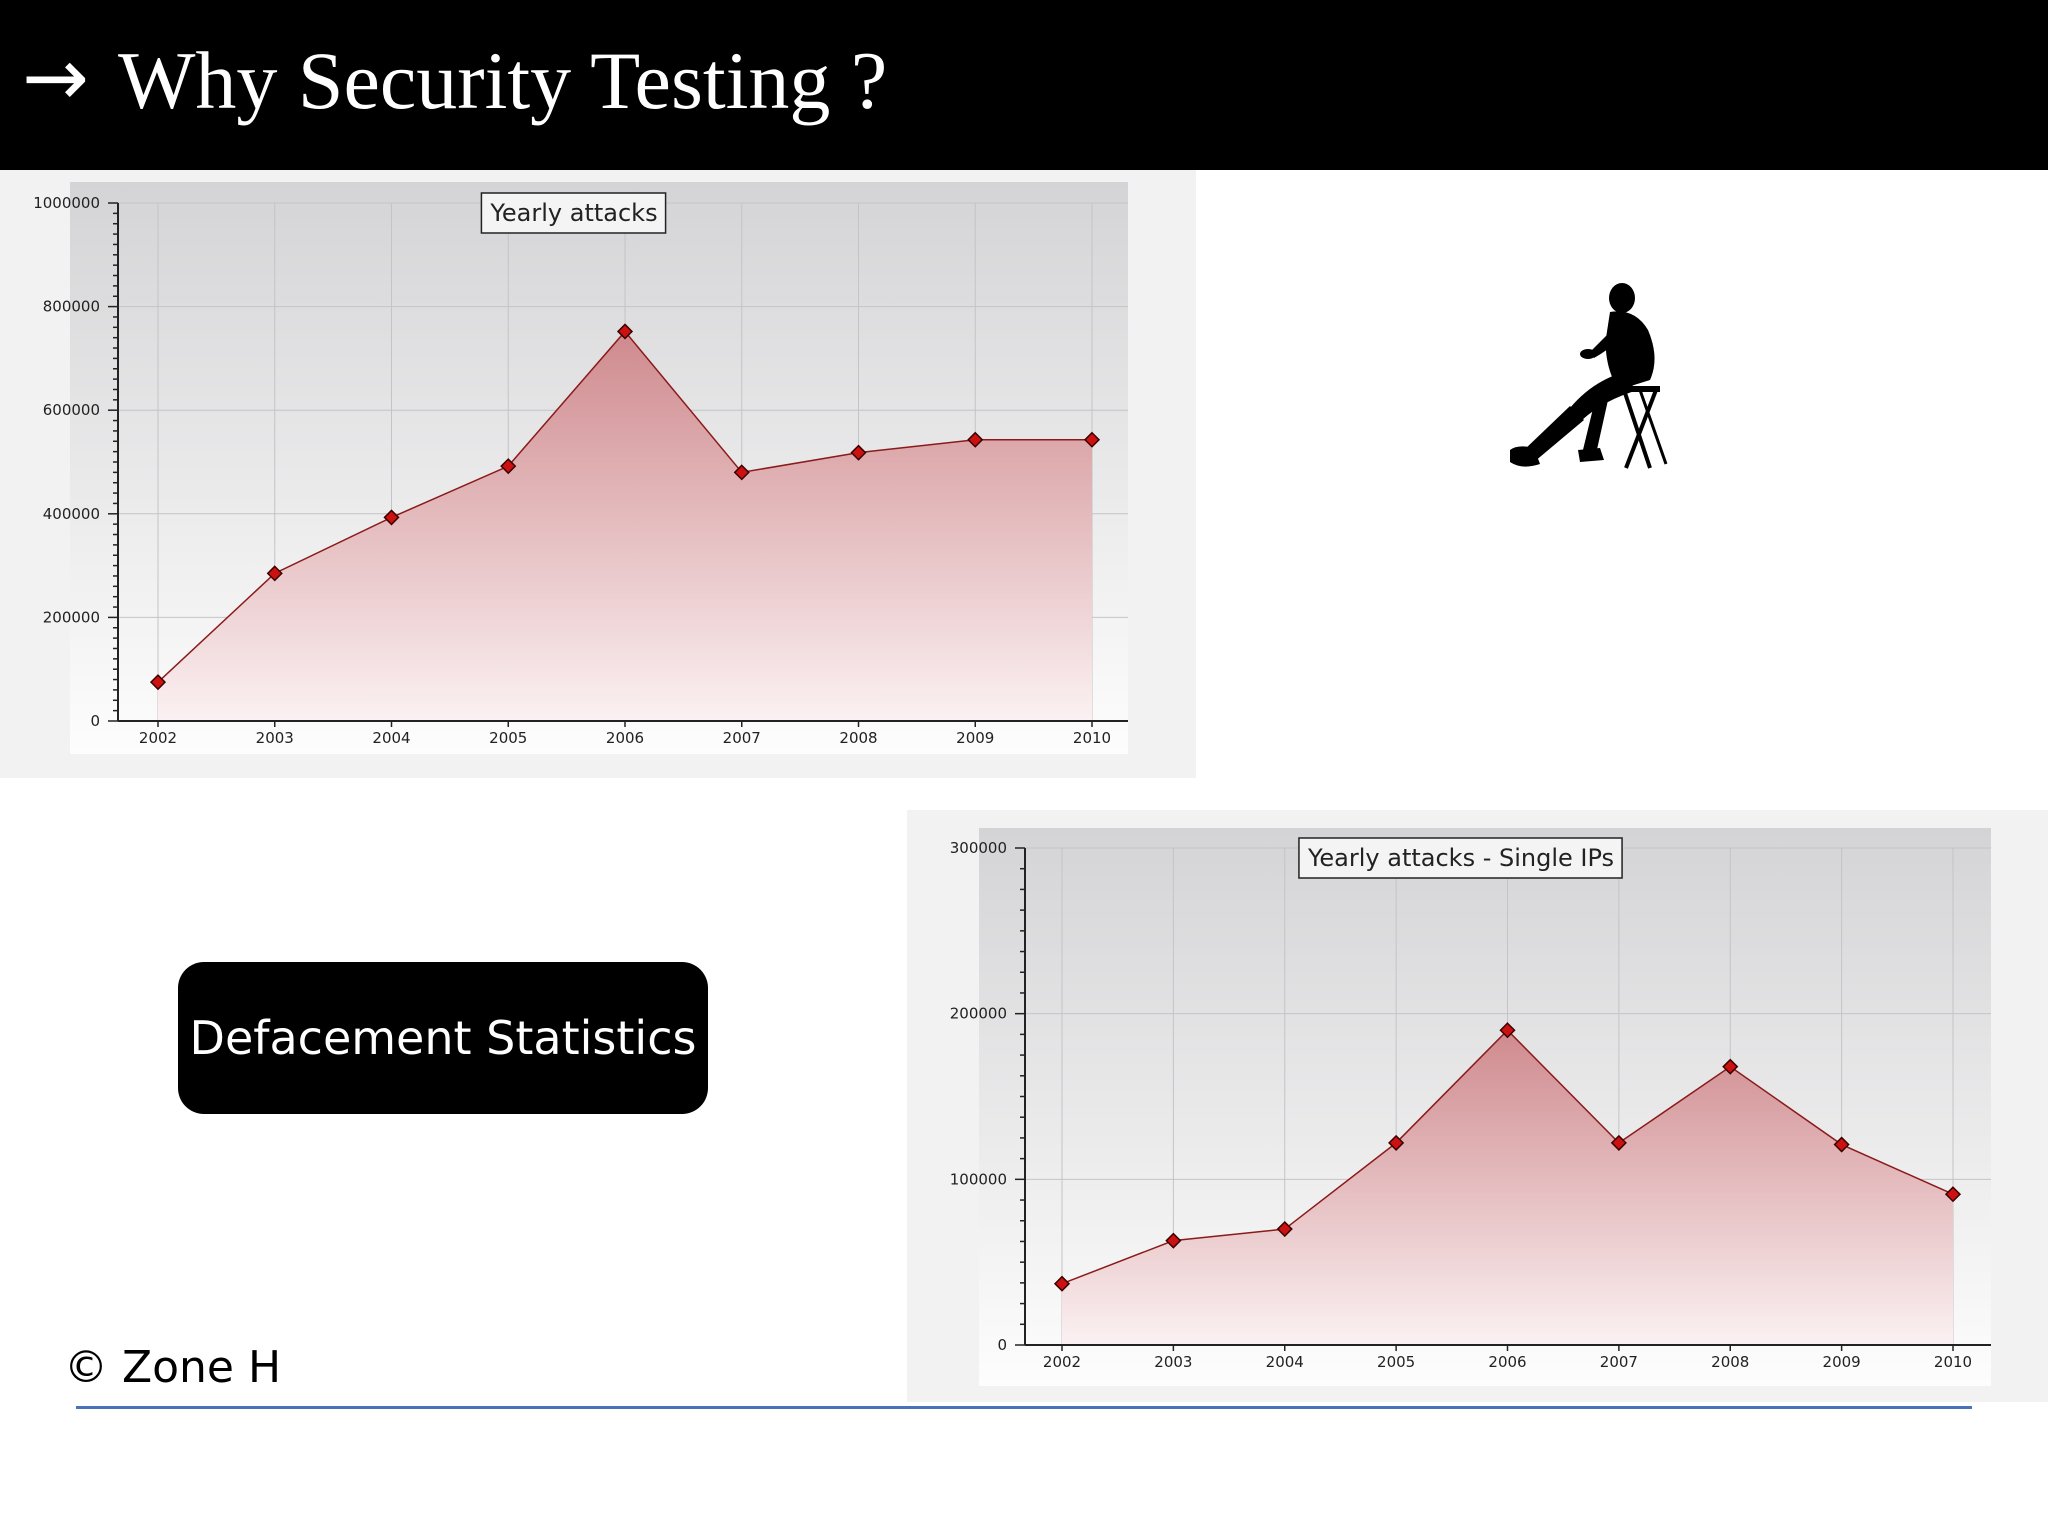 The image size is (2048, 1536). Describe the element at coordinates (71, 307) in the screenshot. I see `y-tick-label: 800000` at that location.